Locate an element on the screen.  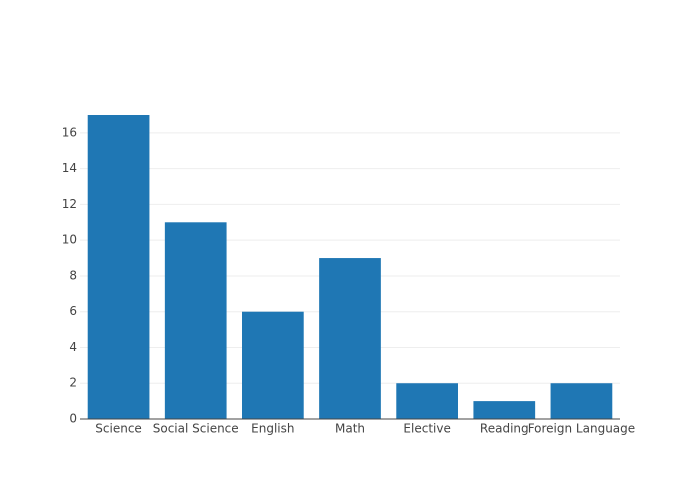
x-tick-label: Math is located at coordinates (350, 429).